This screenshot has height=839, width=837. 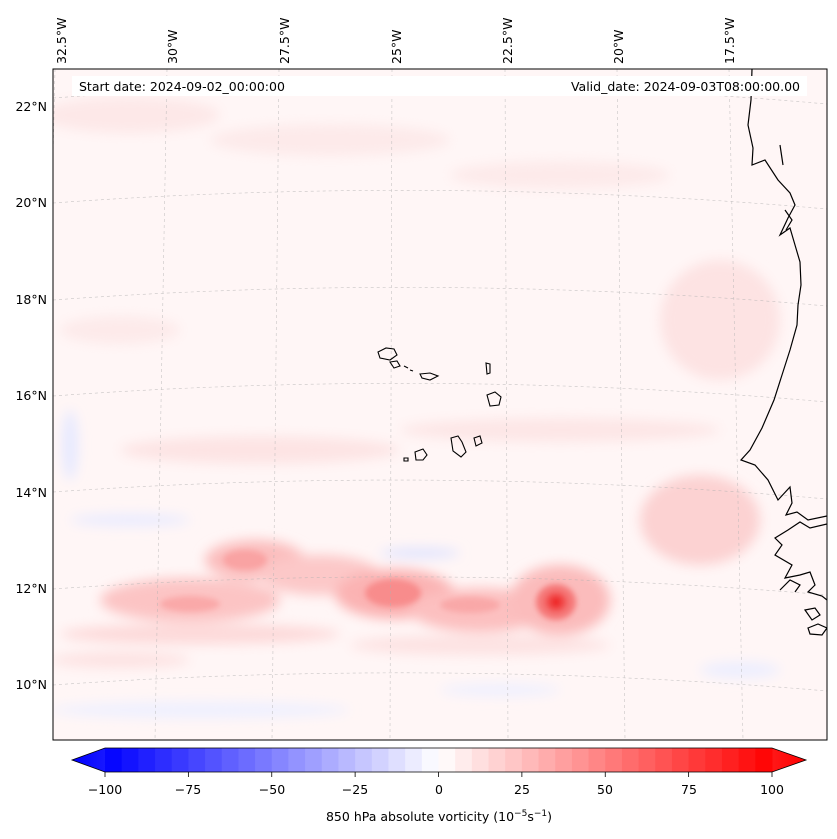 I want to click on start-date-label: Start date: 2024-09-02_00:00:00, so click(x=182, y=86).